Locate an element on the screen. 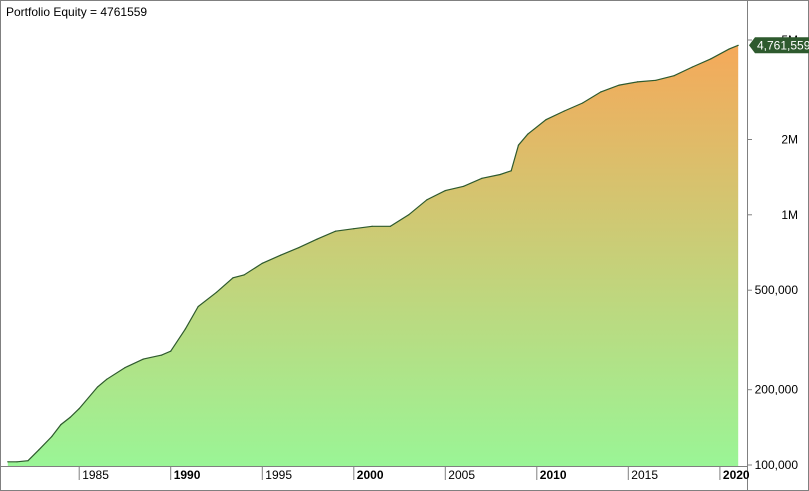  x-tick-label: 1985 is located at coordinates (95, 475).